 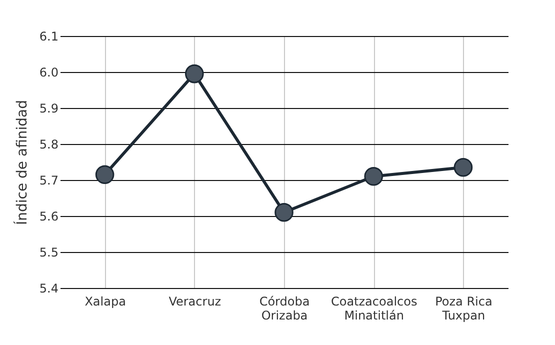 What do you see at coordinates (48, 145) in the screenshot?
I see `y-tick-label: 5.8` at bounding box center [48, 145].